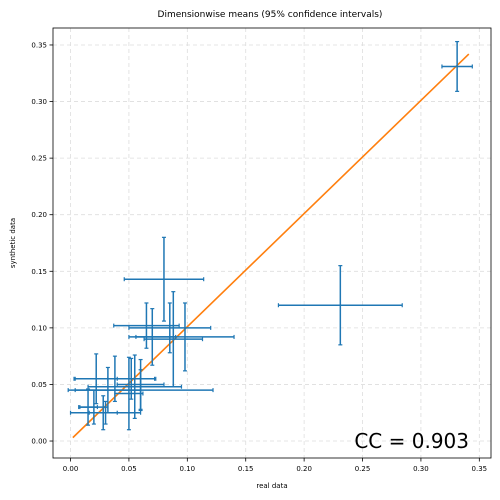  I want to click on x-tick-label: 0.15, so click(246, 469).